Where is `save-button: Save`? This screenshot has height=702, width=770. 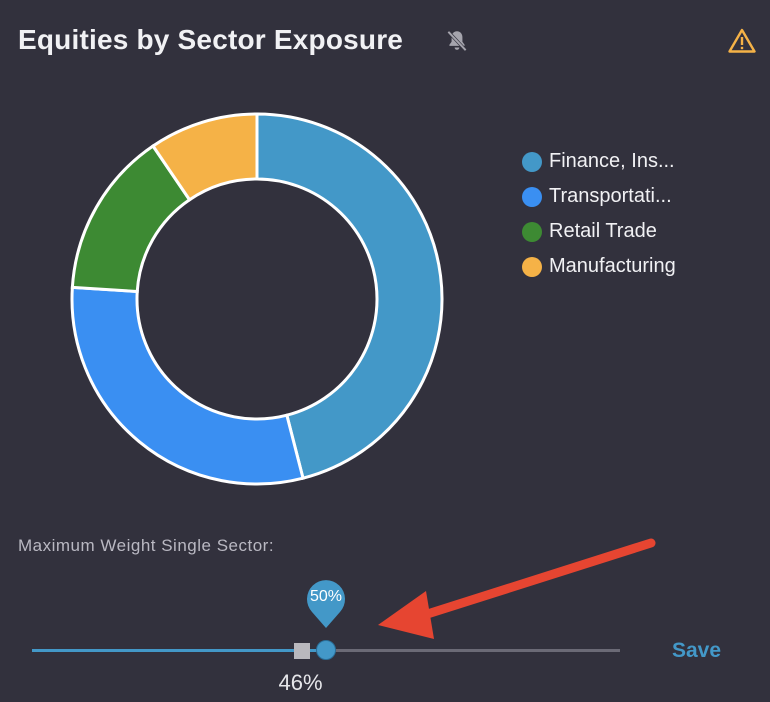
save-button: Save is located at coordinates (697, 650).